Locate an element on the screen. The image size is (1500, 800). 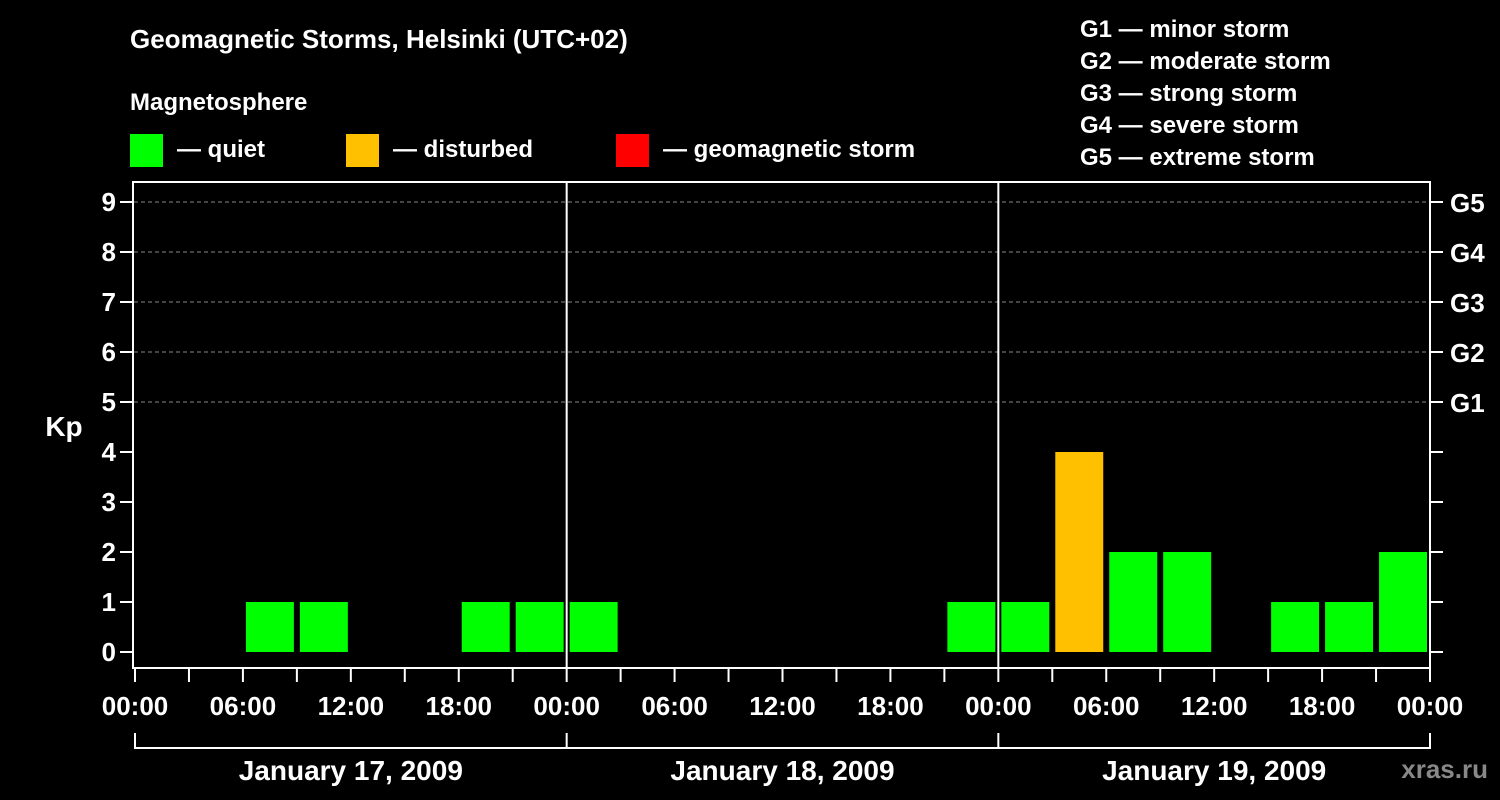
scale-g1: G1 — minor storm is located at coordinates (1184, 29).